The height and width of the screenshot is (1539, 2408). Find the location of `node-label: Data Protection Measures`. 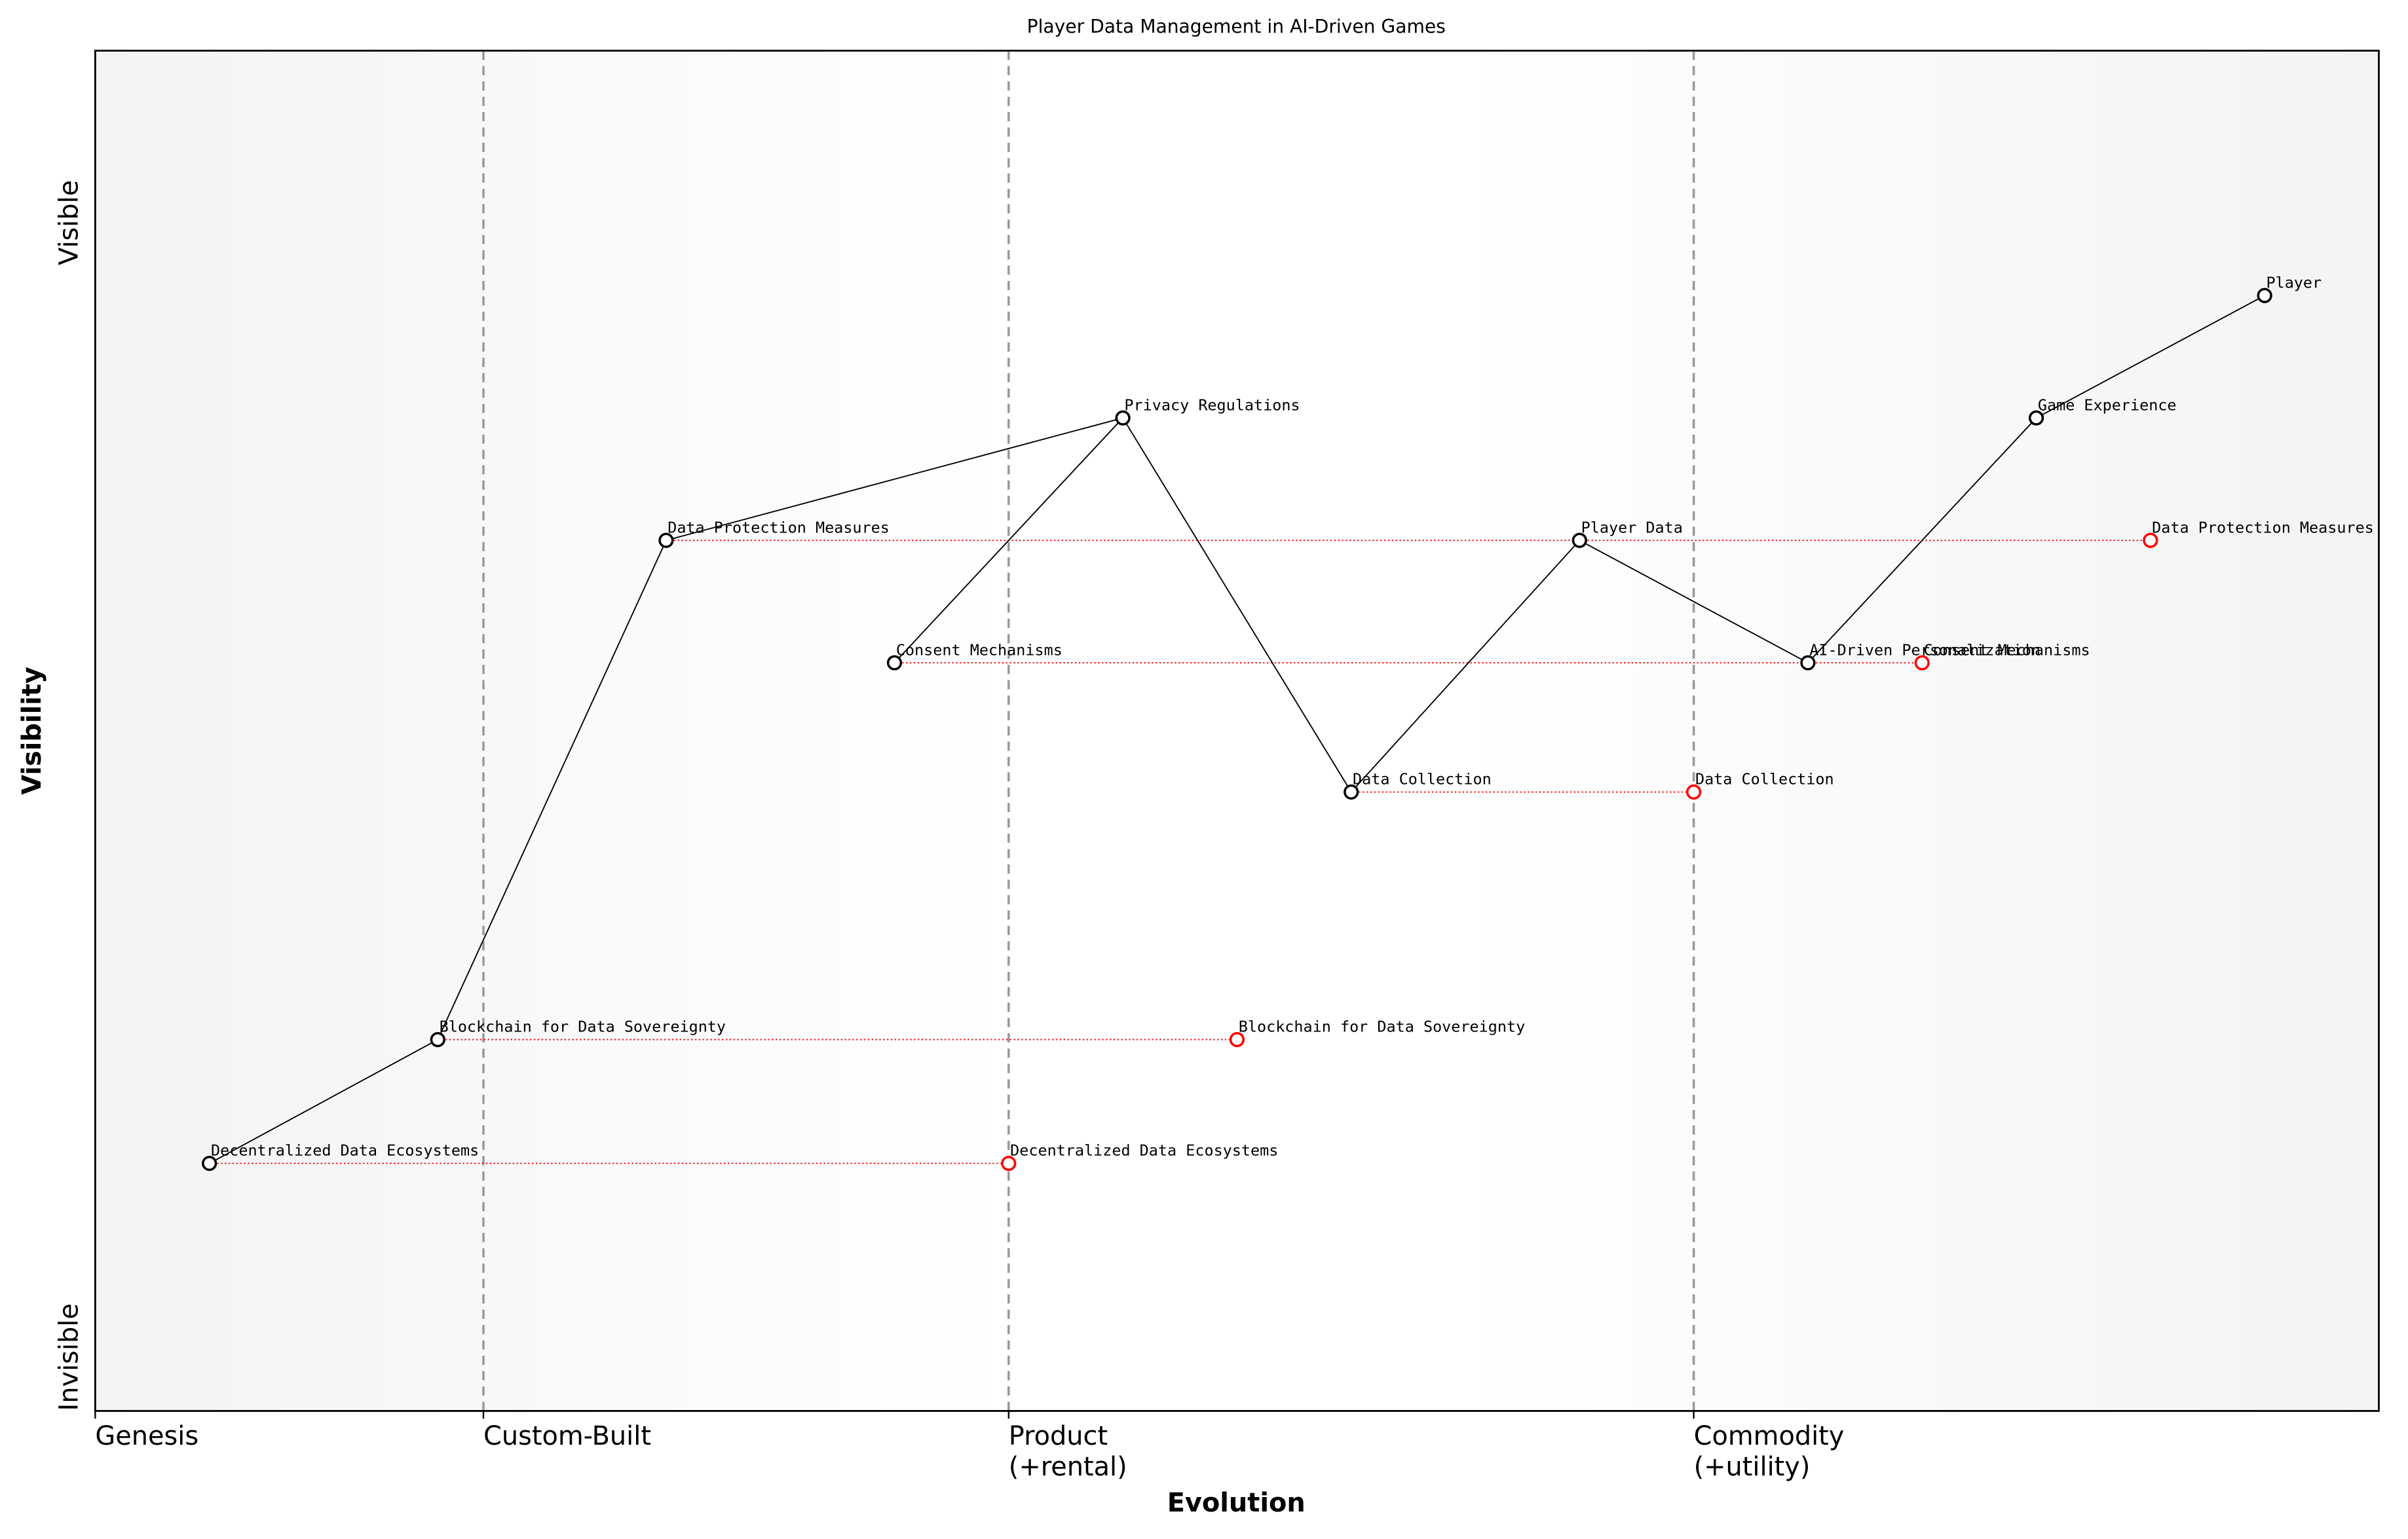

node-label: Data Protection Measures is located at coordinates (779, 527).